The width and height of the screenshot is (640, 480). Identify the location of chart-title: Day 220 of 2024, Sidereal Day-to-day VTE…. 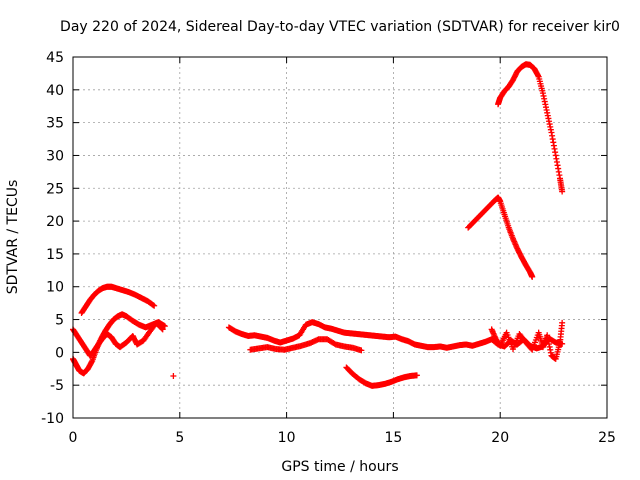
(340, 27).